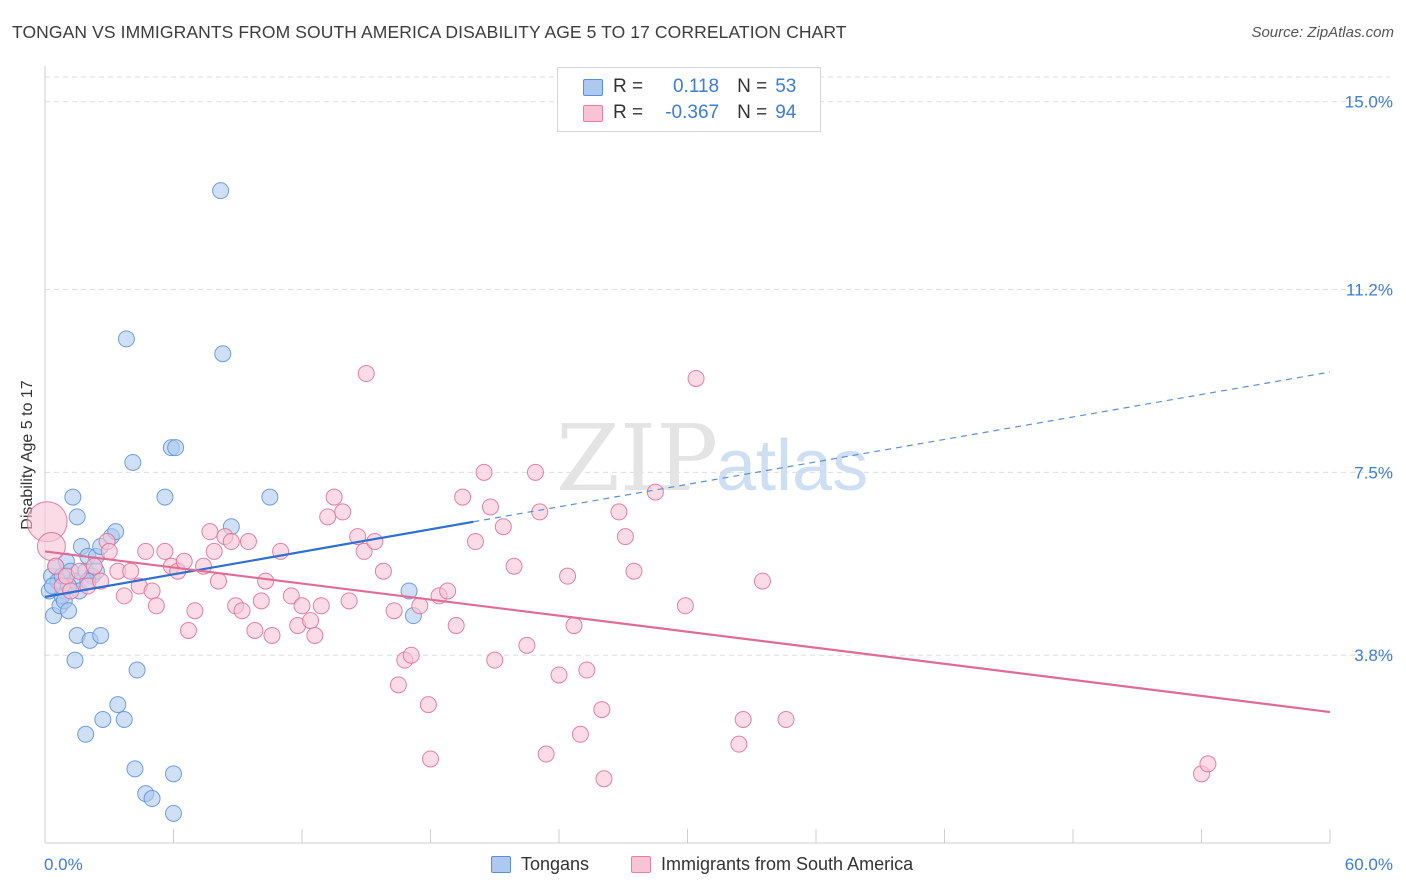  I want to click on trendline-tongans, so click(259, 559).